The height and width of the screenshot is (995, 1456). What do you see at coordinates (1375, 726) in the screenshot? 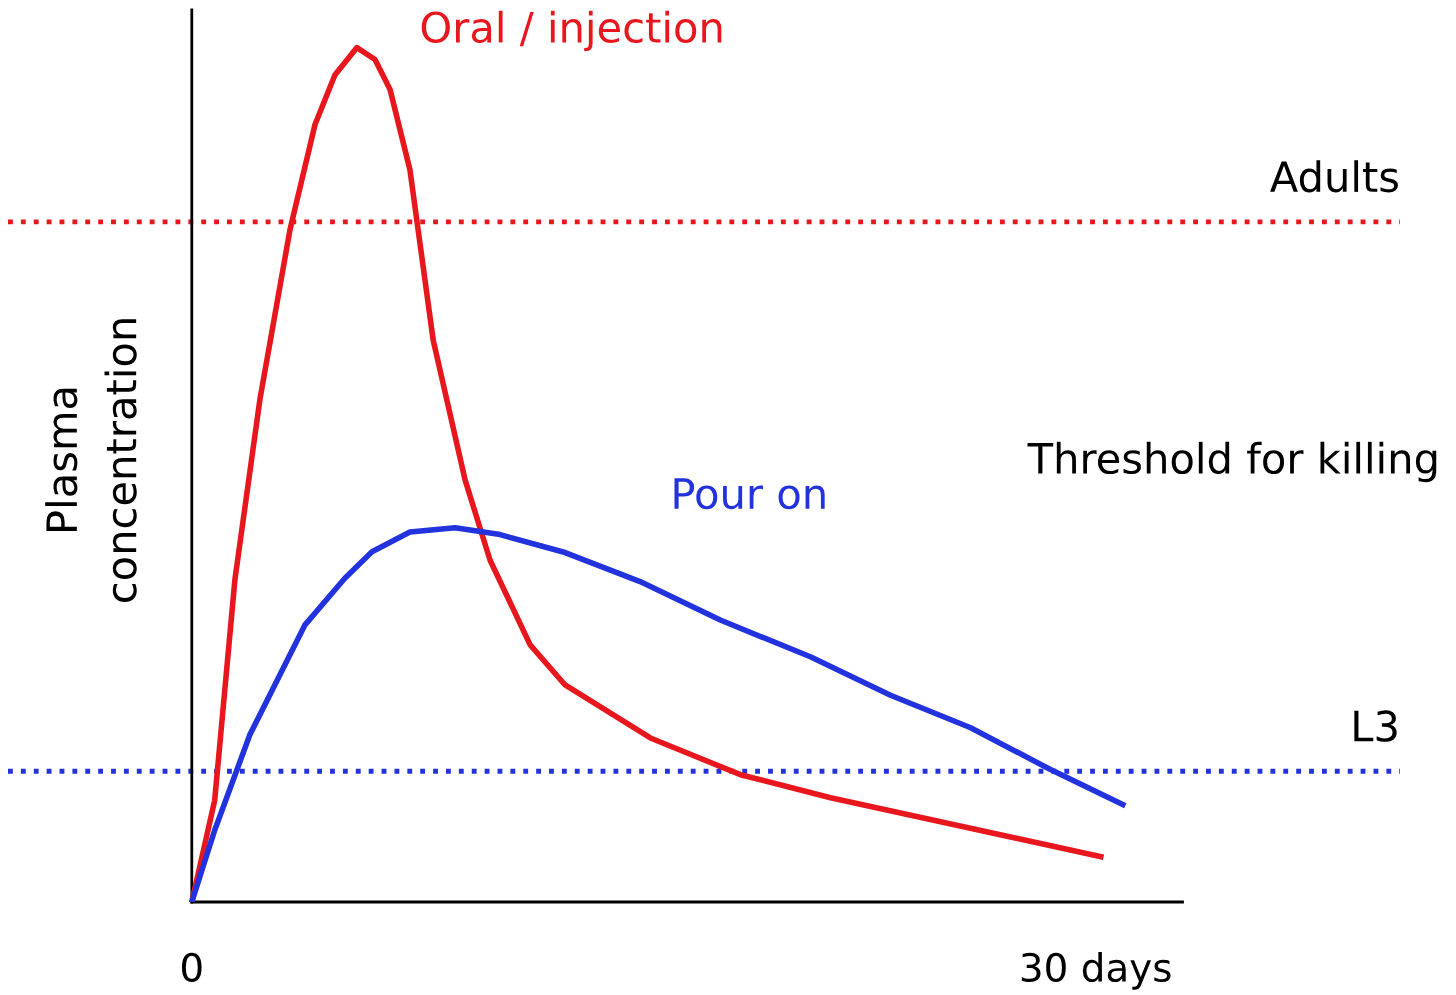
I see `ref-line-label: L3` at bounding box center [1375, 726].